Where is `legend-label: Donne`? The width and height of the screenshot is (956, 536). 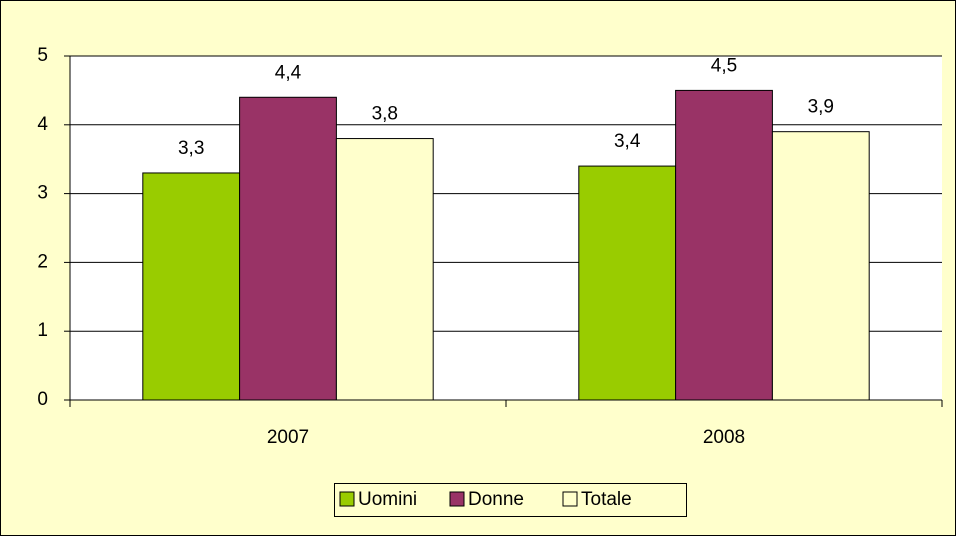 legend-label: Donne is located at coordinates (496, 499).